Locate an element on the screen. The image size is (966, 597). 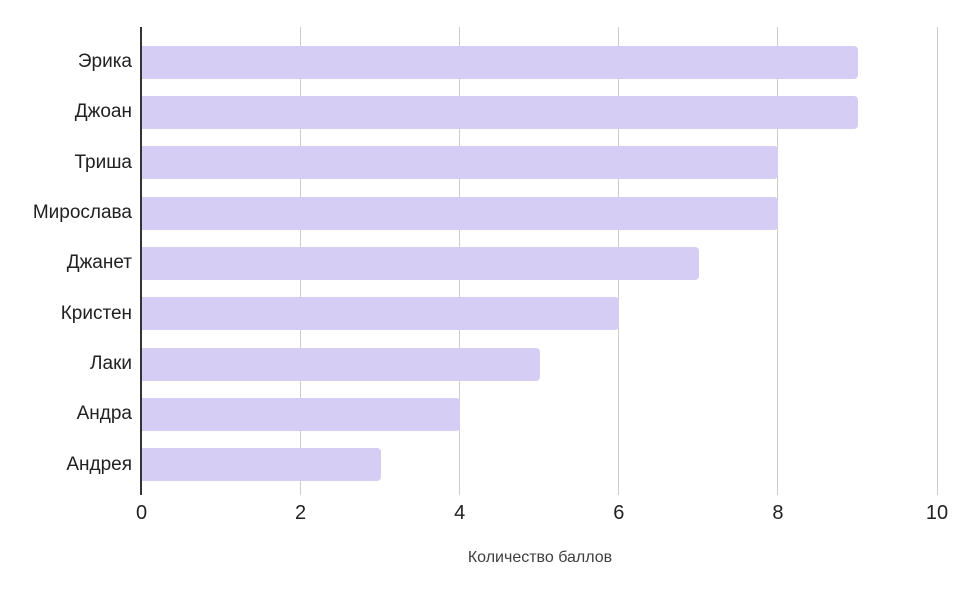
category-label: Джанет is located at coordinates (99, 263).